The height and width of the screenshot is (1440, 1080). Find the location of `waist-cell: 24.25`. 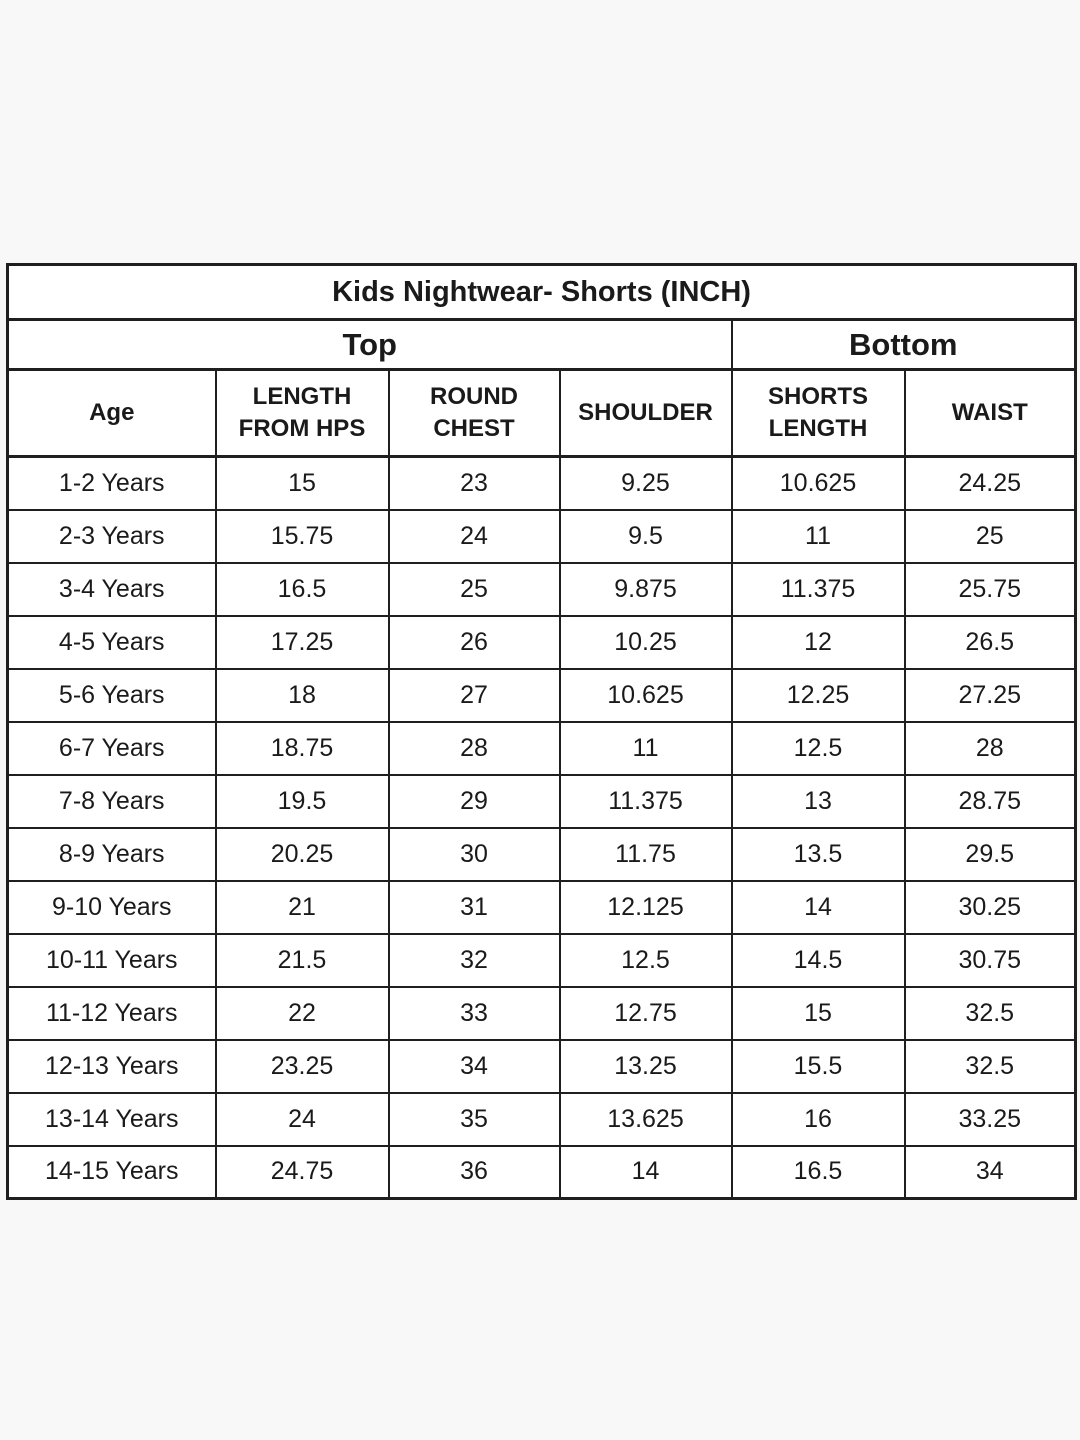

waist-cell: 24.25 is located at coordinates (990, 483).